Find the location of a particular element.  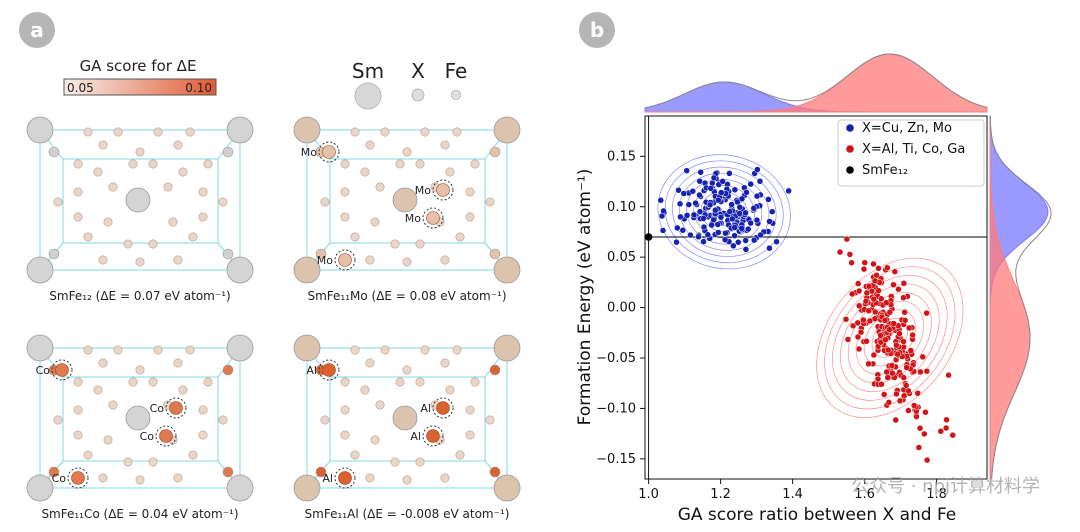

x-dopant-label: Co is located at coordinates (147, 436).